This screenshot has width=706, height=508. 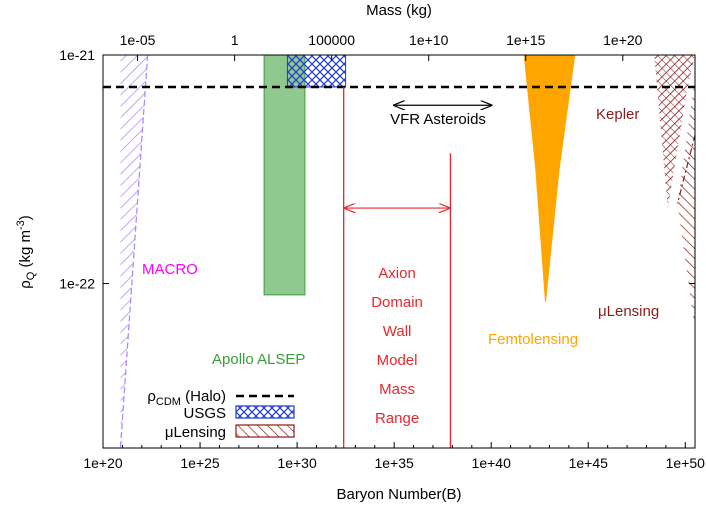 I want to click on legend: ρCDM (Halo) USGS μLensing, so click(x=221, y=414).